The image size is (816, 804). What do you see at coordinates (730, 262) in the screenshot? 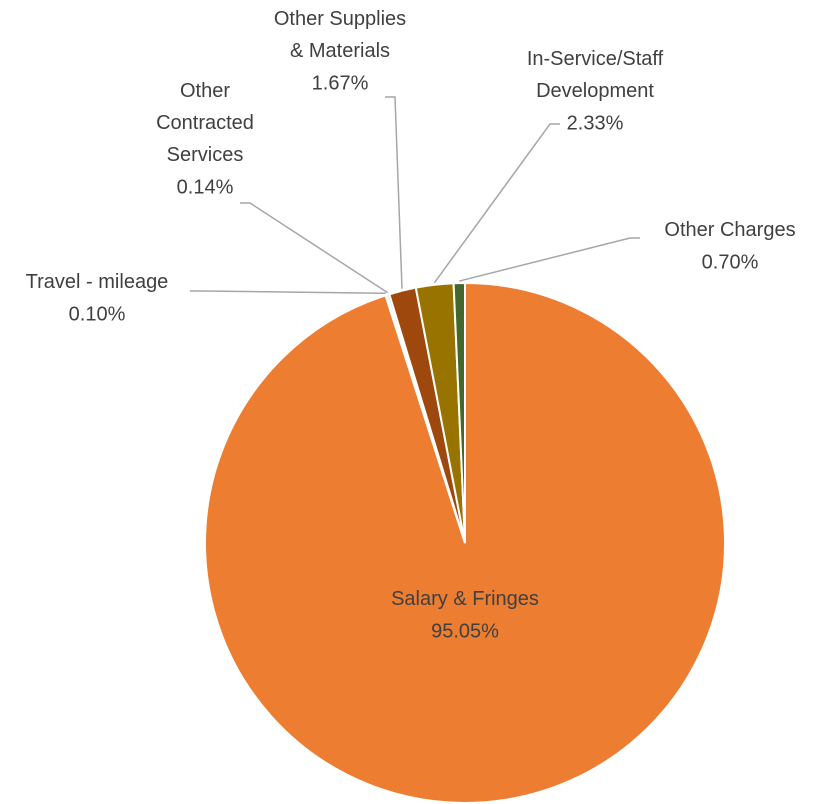
I see `value-label: 0.70%` at bounding box center [730, 262].